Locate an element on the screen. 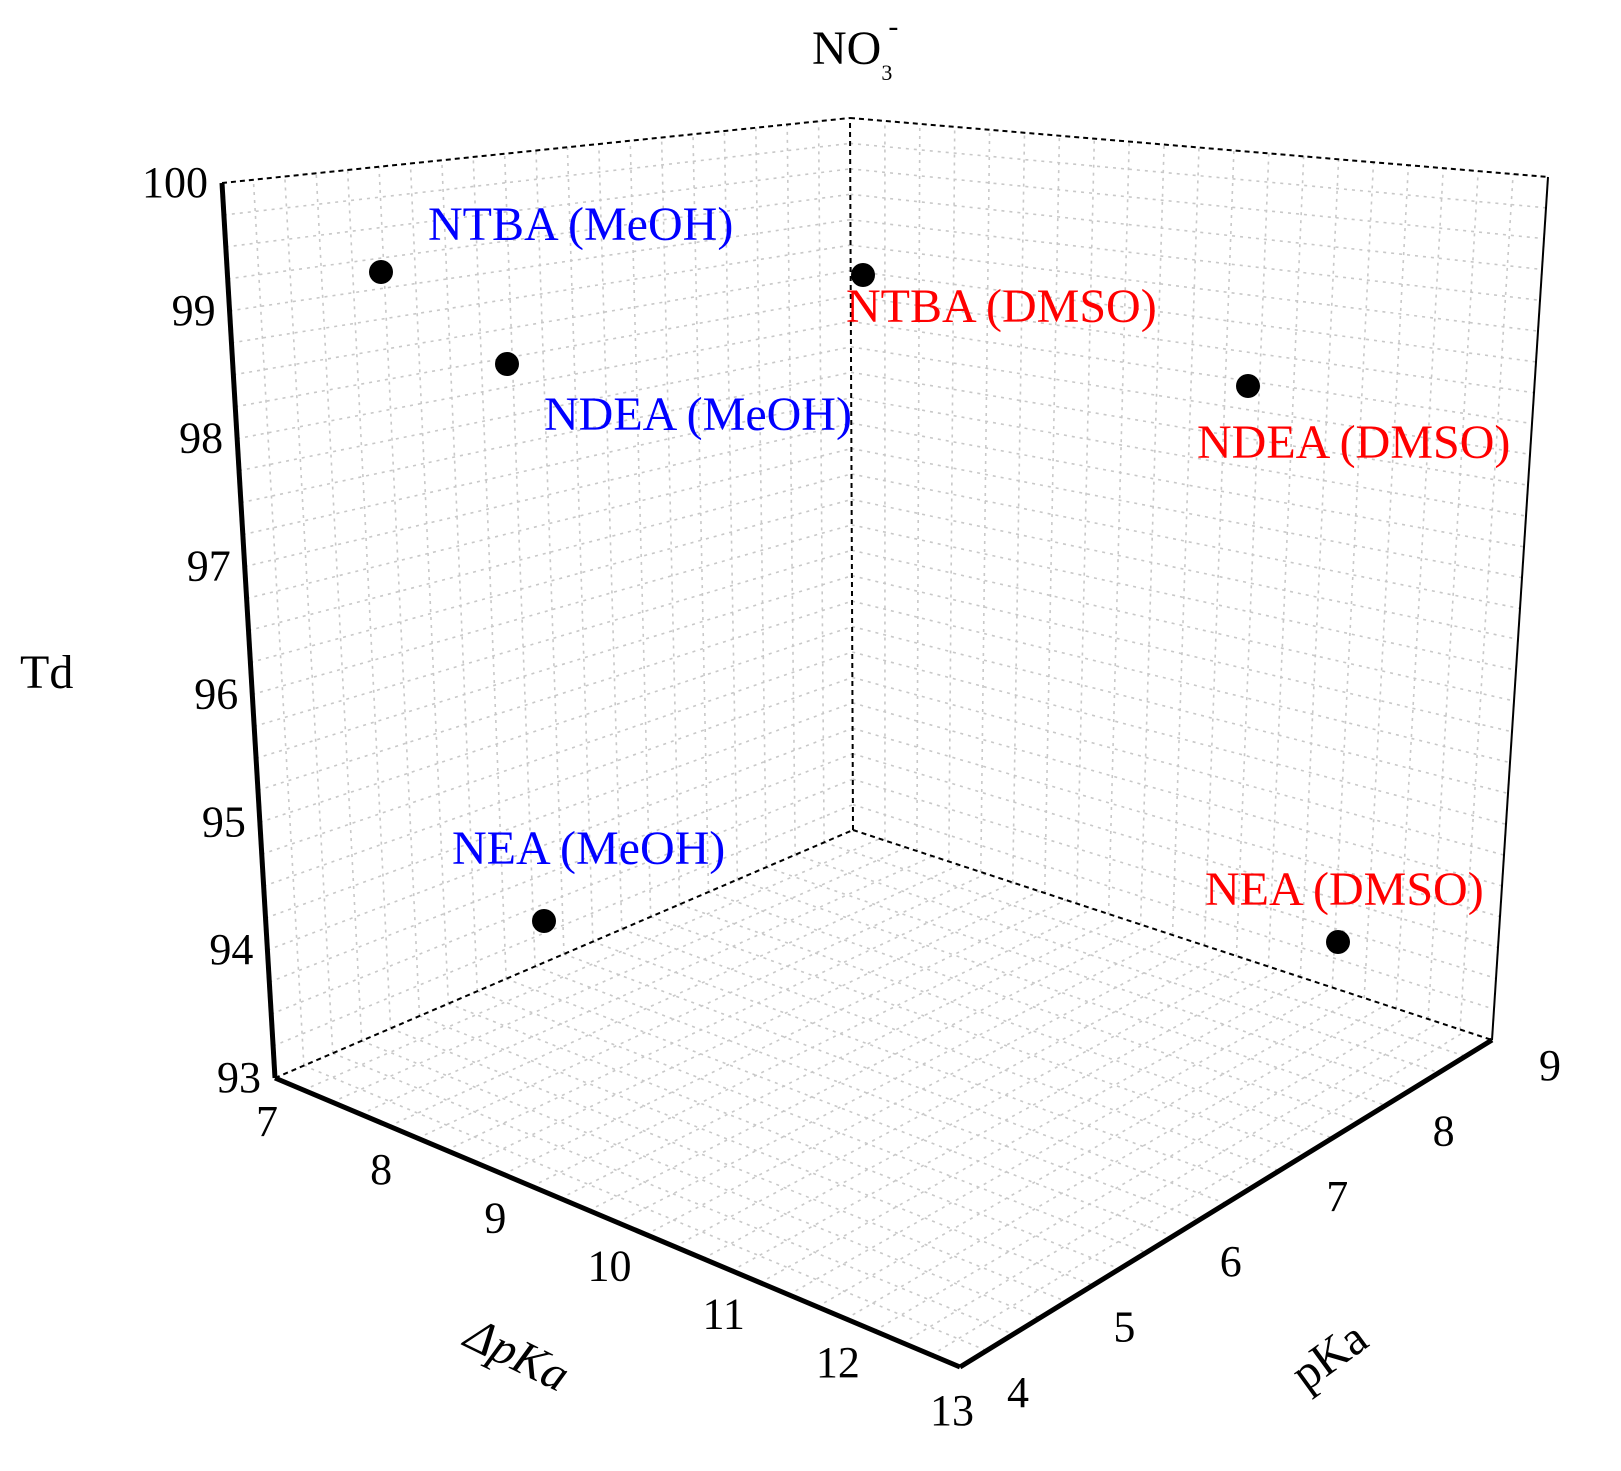 The height and width of the screenshot is (1471, 1621). z-tick-label: 94 is located at coordinates (231, 949).